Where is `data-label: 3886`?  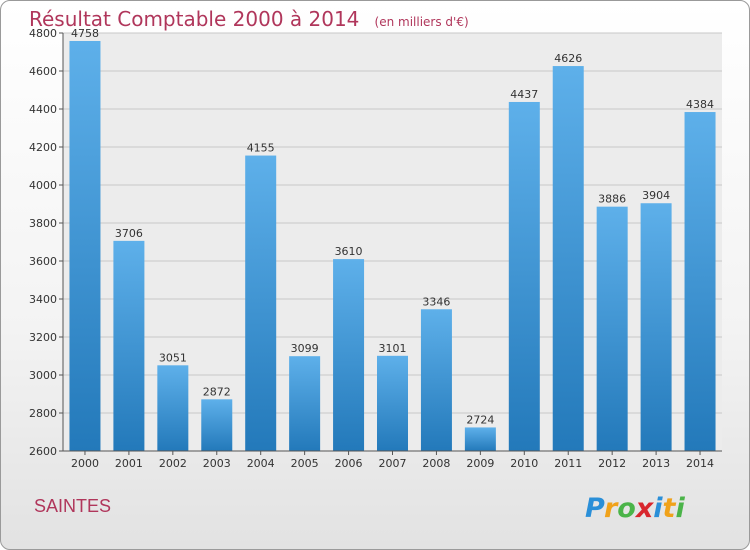 data-label: 3886 is located at coordinates (612, 199).